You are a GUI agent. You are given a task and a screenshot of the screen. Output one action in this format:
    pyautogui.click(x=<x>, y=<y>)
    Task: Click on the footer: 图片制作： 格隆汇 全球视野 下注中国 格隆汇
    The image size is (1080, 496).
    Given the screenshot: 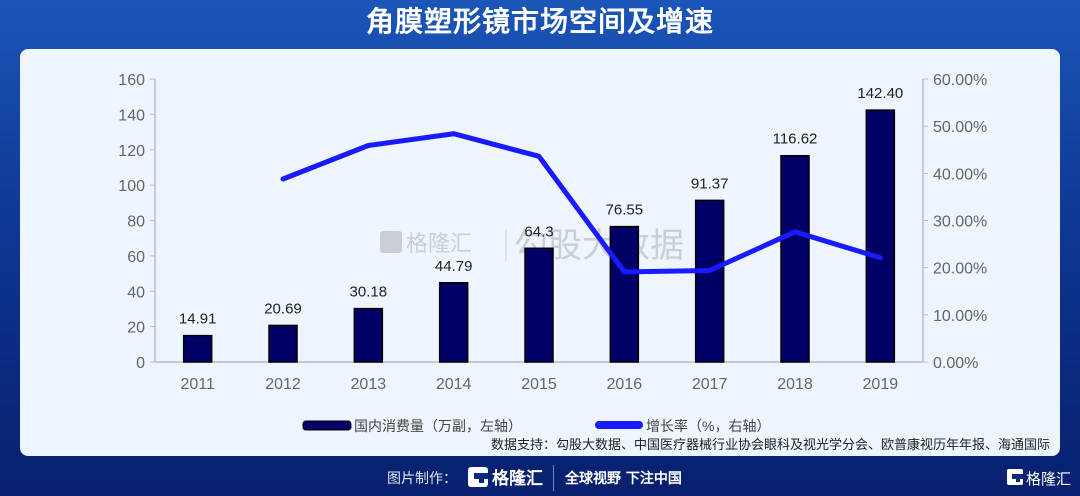 What is the action you would take?
    pyautogui.click(x=540, y=477)
    